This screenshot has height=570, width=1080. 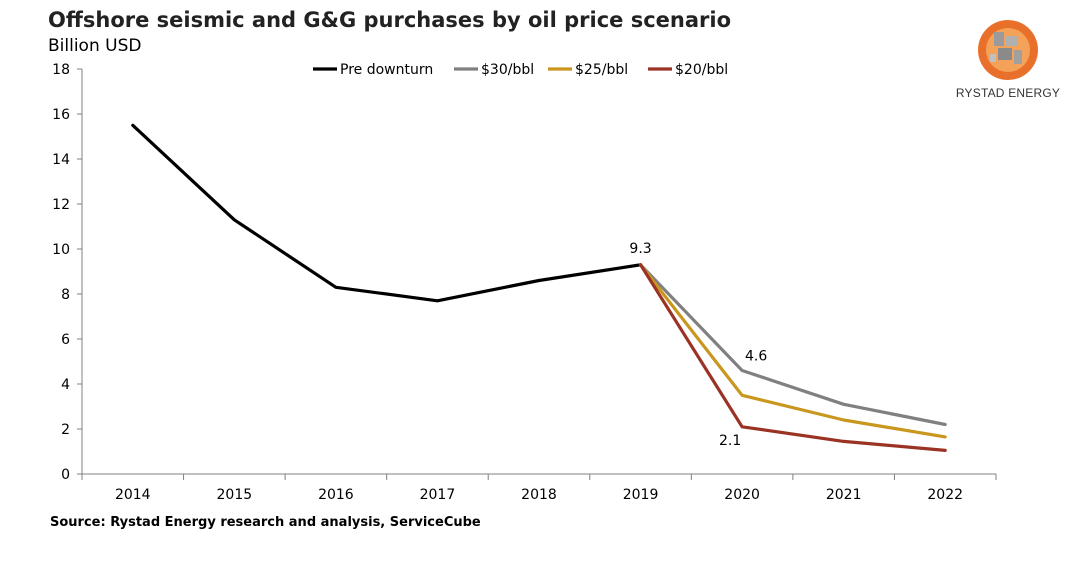 What do you see at coordinates (336, 495) in the screenshot?
I see `x-tick-label: 2016` at bounding box center [336, 495].